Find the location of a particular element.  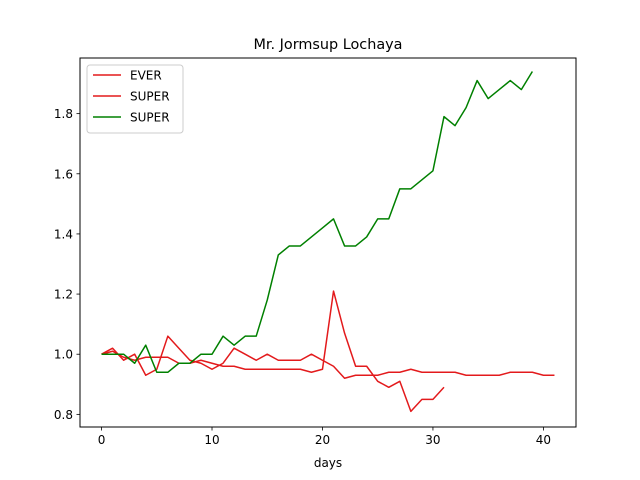

legend-label-3: SUPER is located at coordinates (150, 118).